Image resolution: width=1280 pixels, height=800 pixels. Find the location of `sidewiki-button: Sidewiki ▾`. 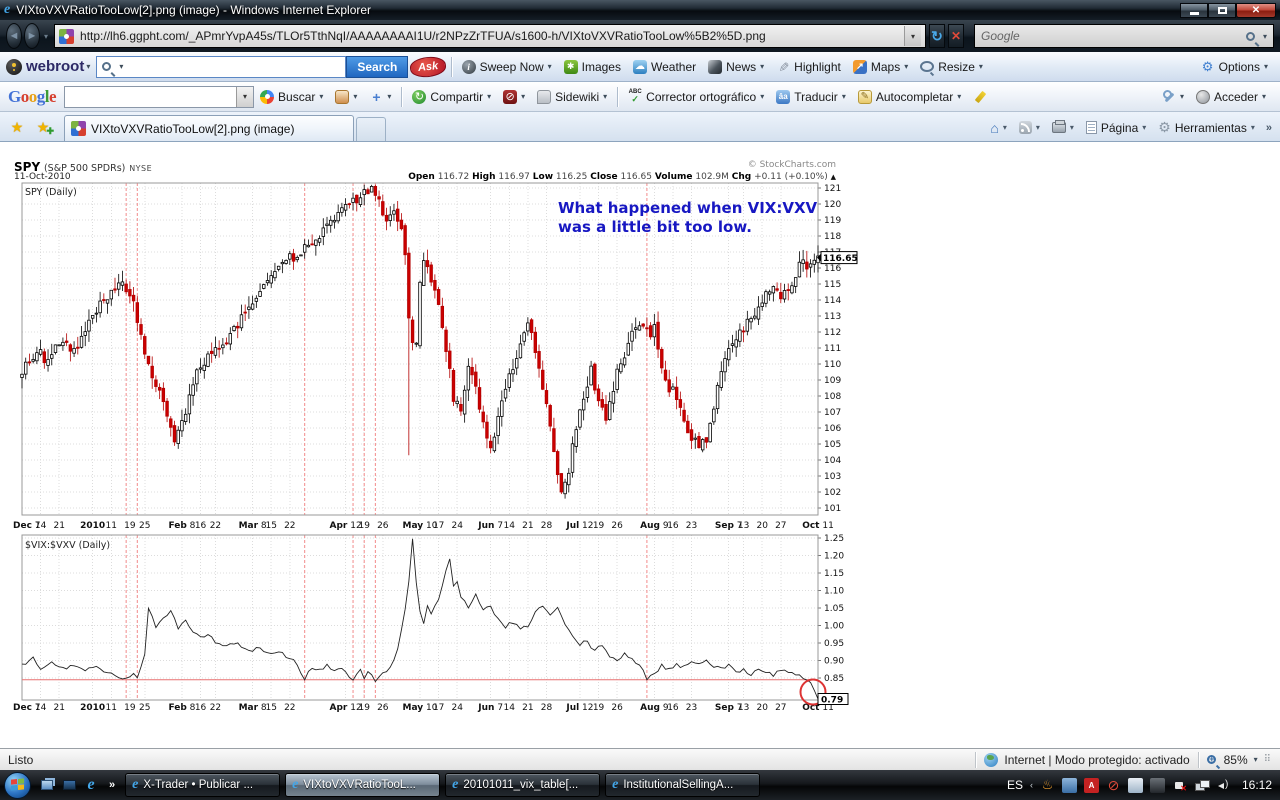

sidewiki-button: Sidewiki ▾ is located at coordinates (572, 97).